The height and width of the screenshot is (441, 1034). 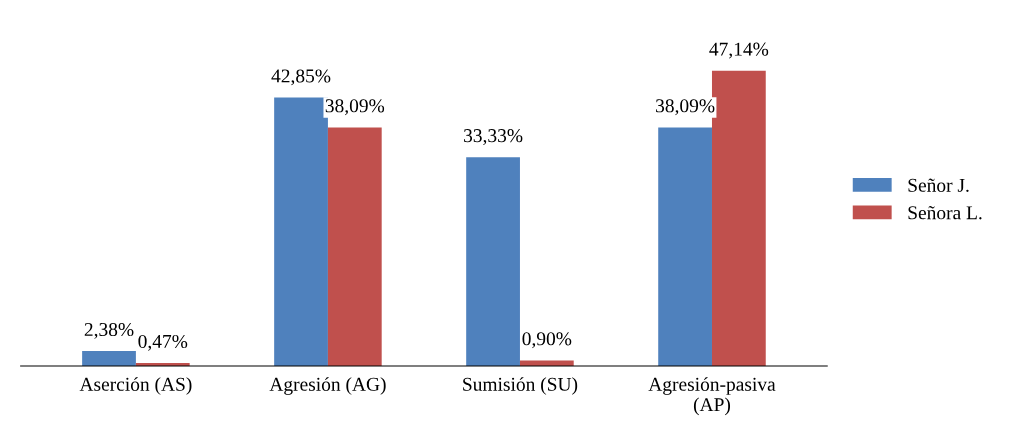 I want to click on x-tick-label: Aserción (AS), so click(x=135, y=386).